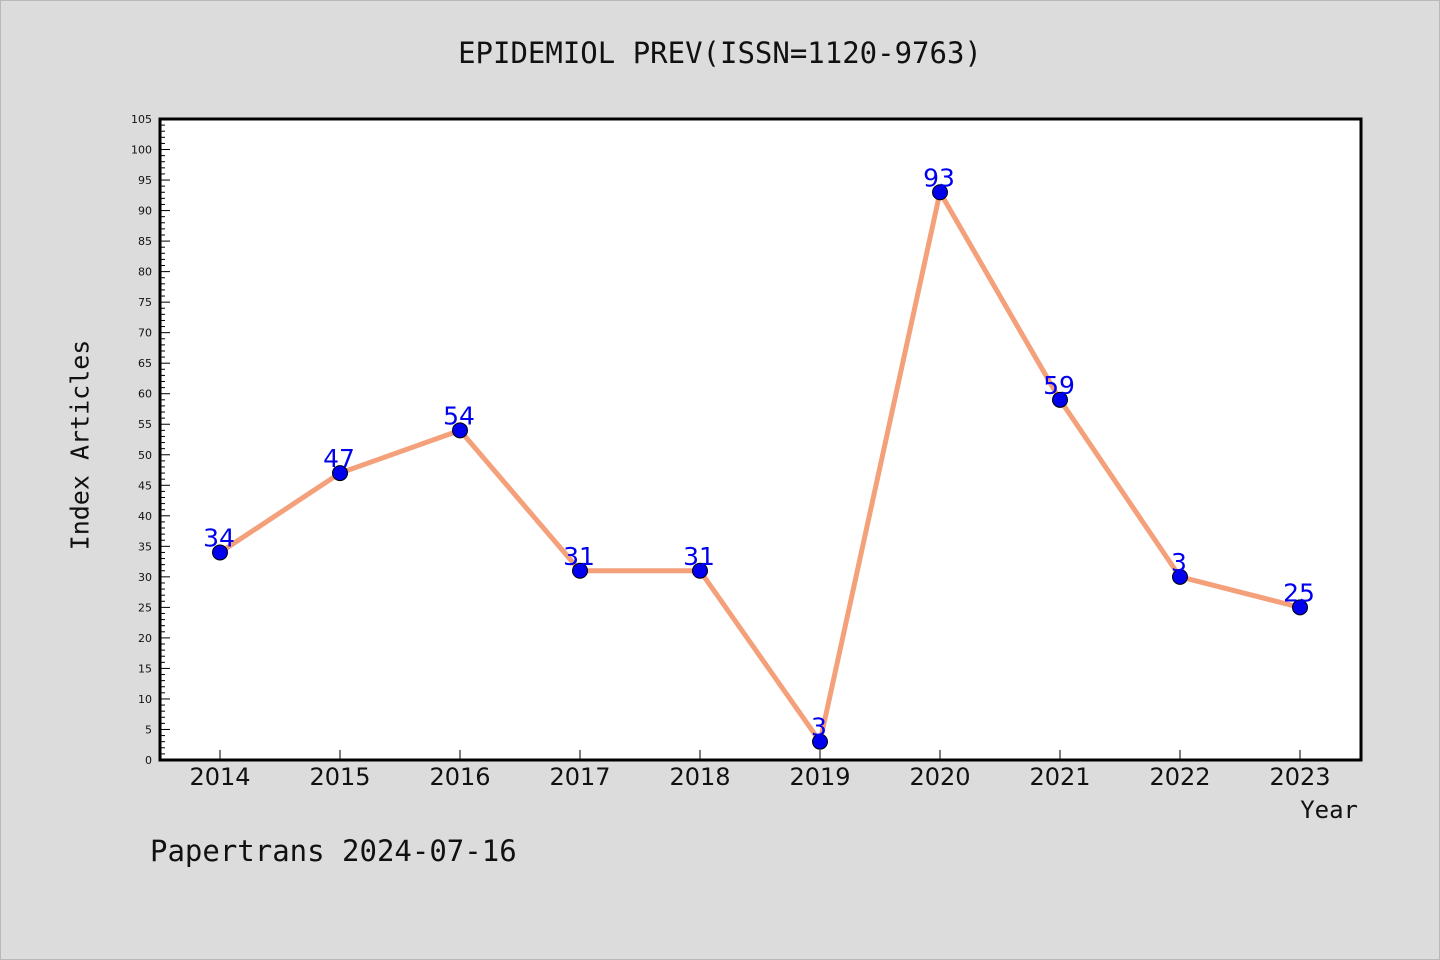 This screenshot has width=1440, height=960. What do you see at coordinates (1059, 385) in the screenshot?
I see `data-label: 59` at bounding box center [1059, 385].